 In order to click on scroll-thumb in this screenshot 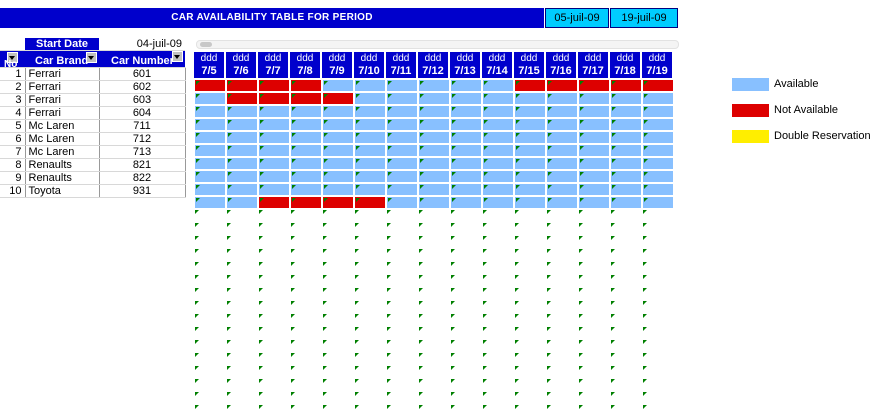, I will do `click(206, 44)`.